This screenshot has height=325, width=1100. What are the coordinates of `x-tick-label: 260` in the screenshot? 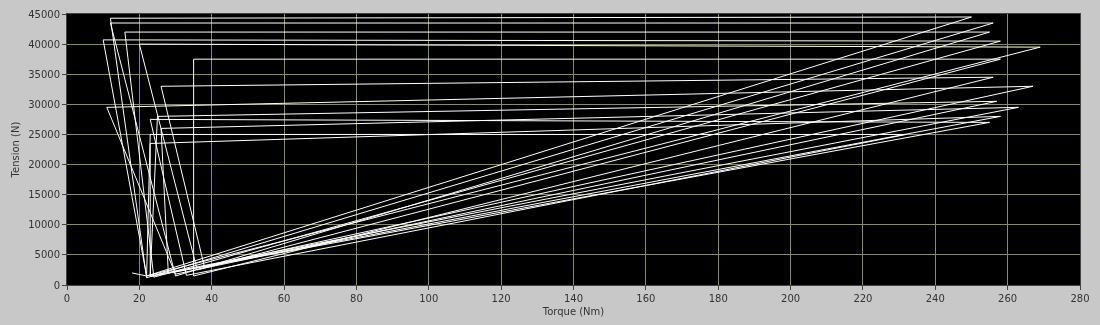 It's located at (1008, 298).